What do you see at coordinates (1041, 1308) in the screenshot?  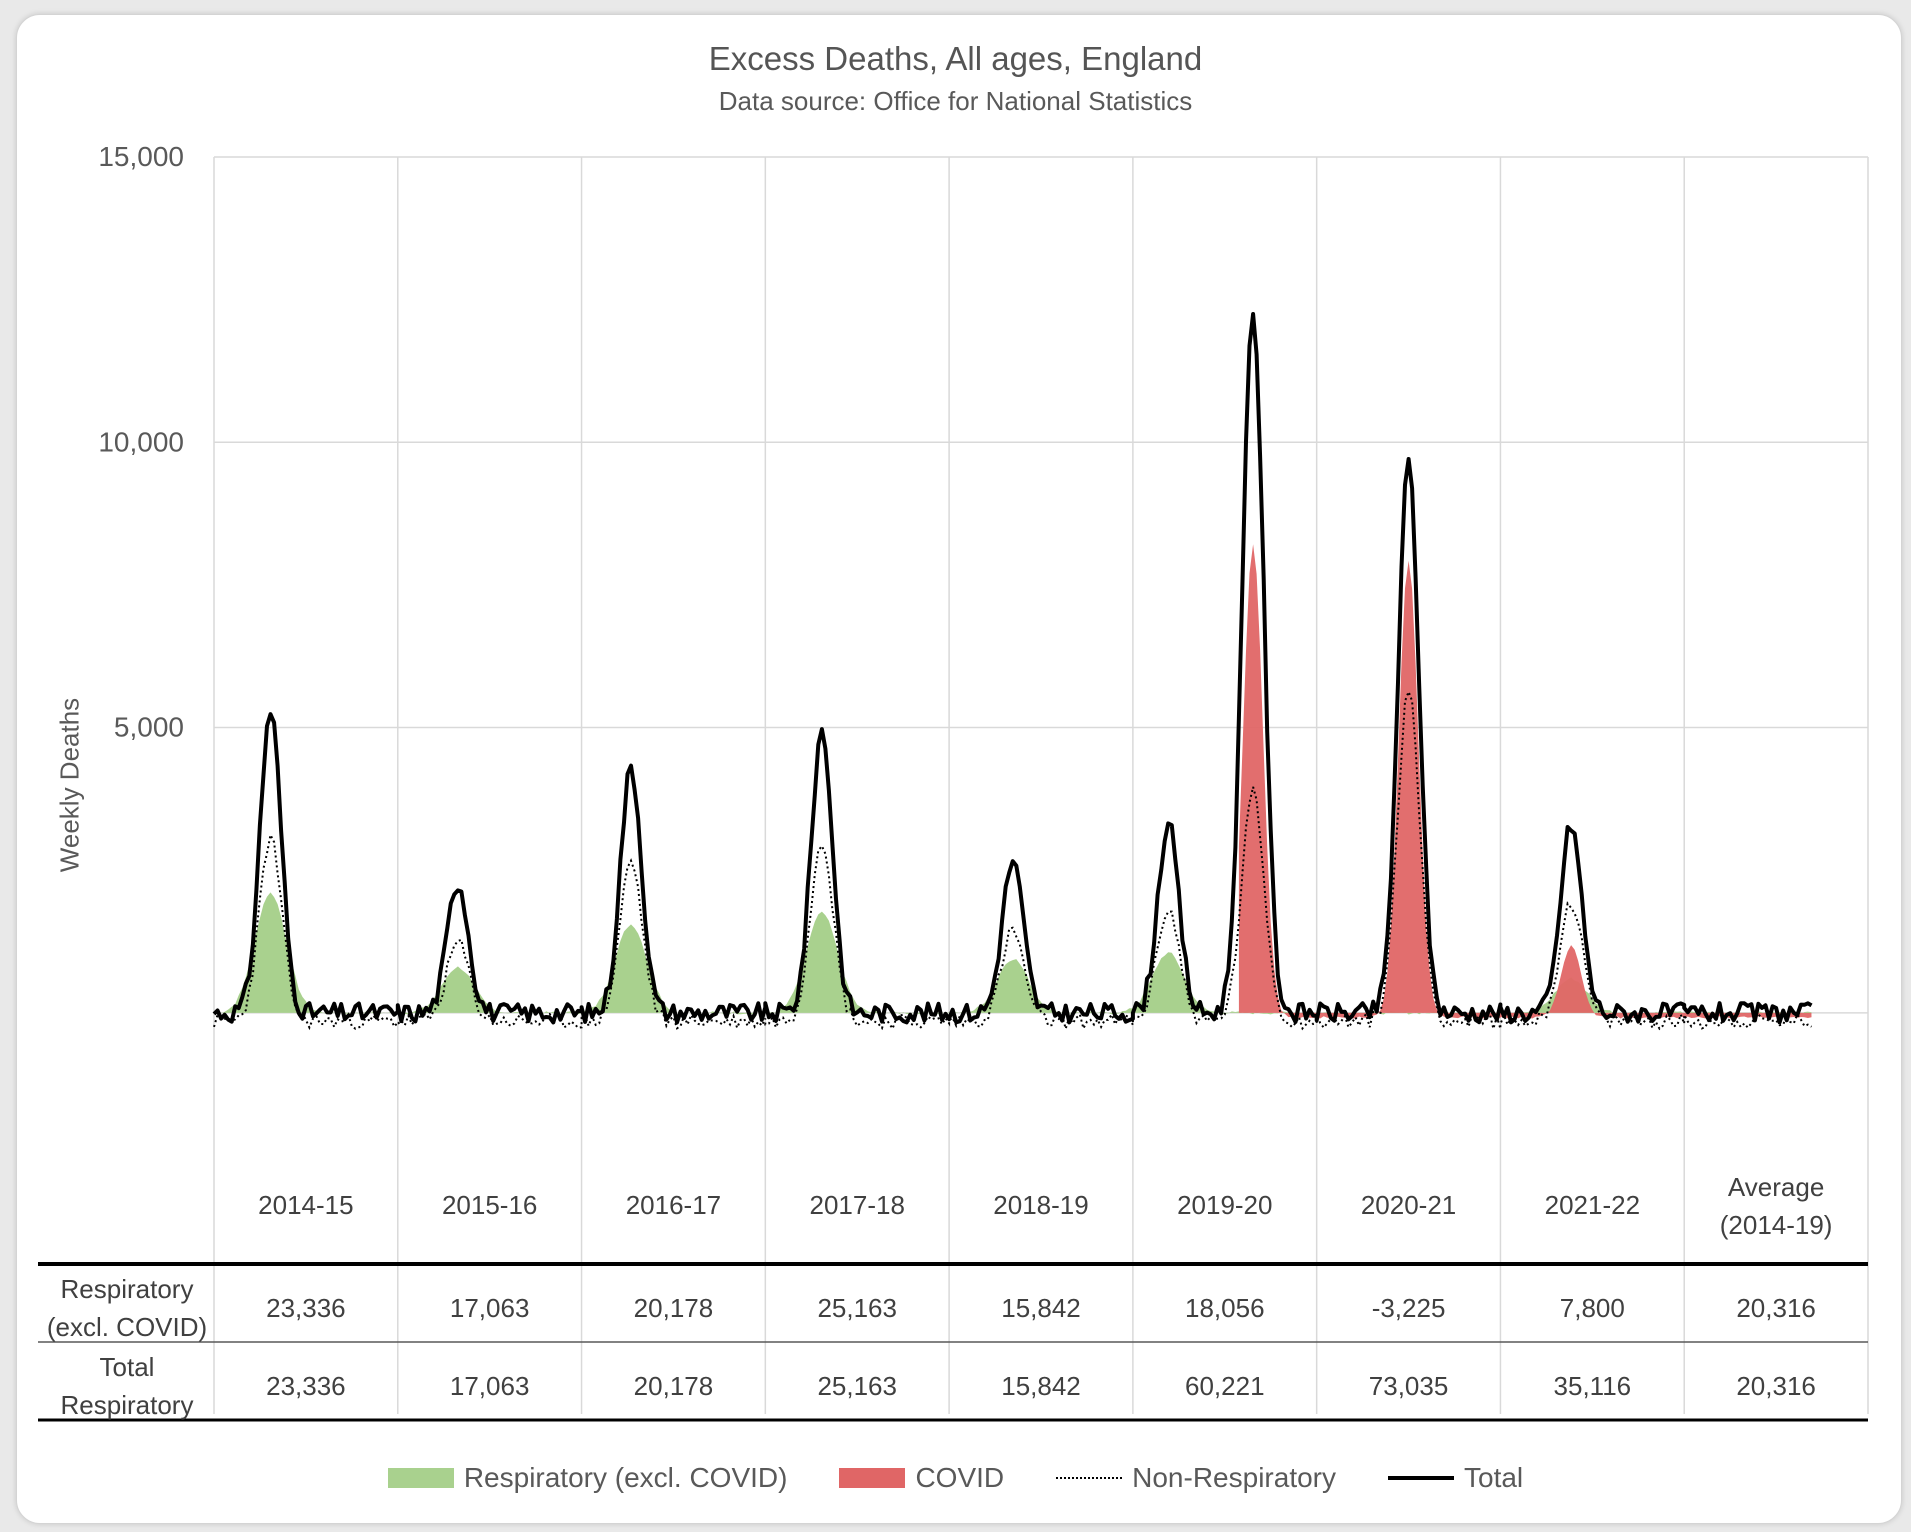 I see `table-cell-0-4: 15,842` at bounding box center [1041, 1308].